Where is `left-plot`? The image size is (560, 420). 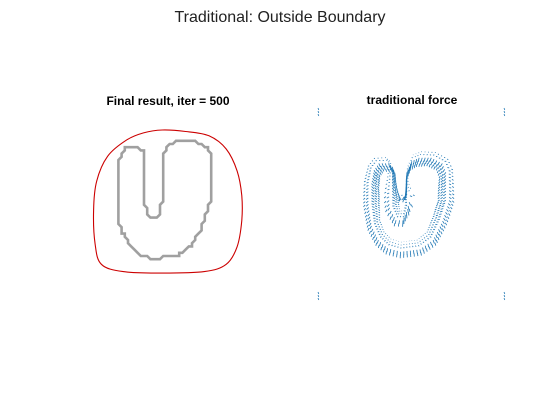
left-plot is located at coordinates (167, 201).